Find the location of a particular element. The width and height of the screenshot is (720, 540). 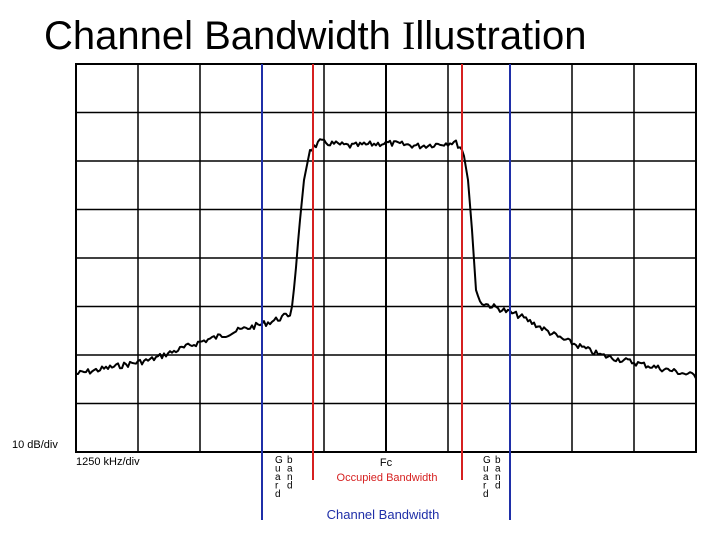

guard-band-left-letter: r is located at coordinates (277, 486).